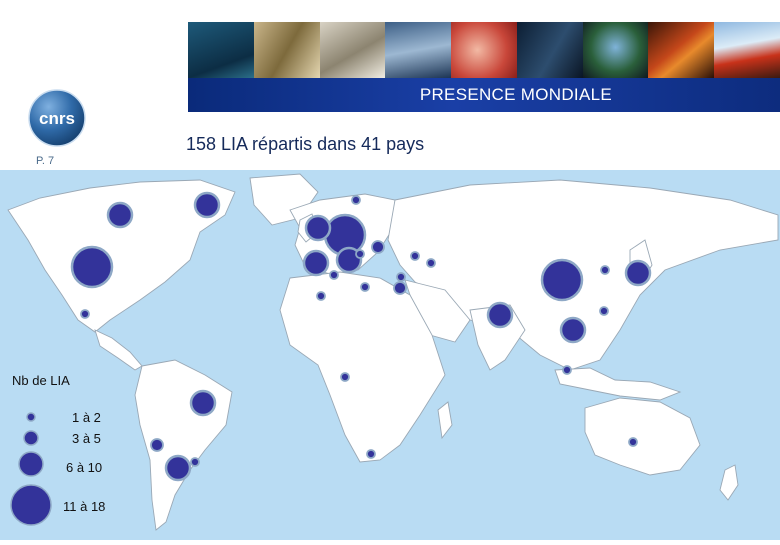 Image resolution: width=780 pixels, height=545 pixels. I want to click on photo-scientist-lab, so click(352, 50).